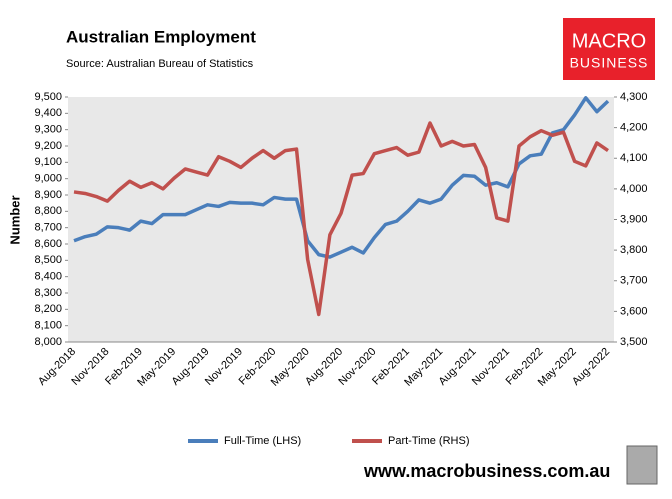 The width and height of the screenshot is (672, 499). What do you see at coordinates (48, 162) in the screenshot?
I see `y-tick-label: 9,100` at bounding box center [48, 162].